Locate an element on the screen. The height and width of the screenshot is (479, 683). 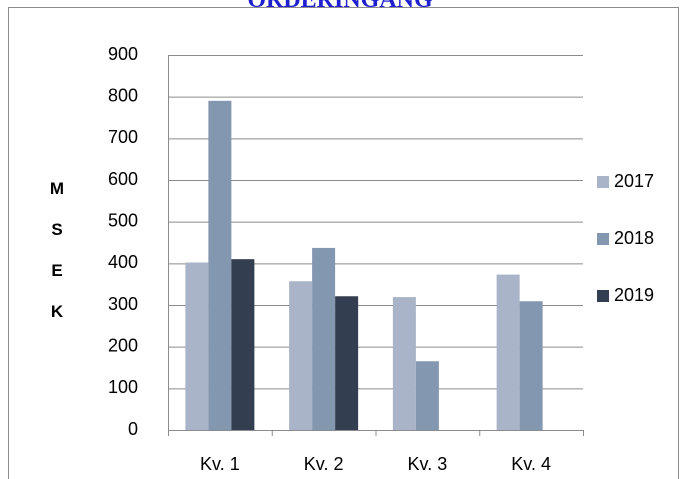
y-tick-label: 800 is located at coordinates (123, 95).